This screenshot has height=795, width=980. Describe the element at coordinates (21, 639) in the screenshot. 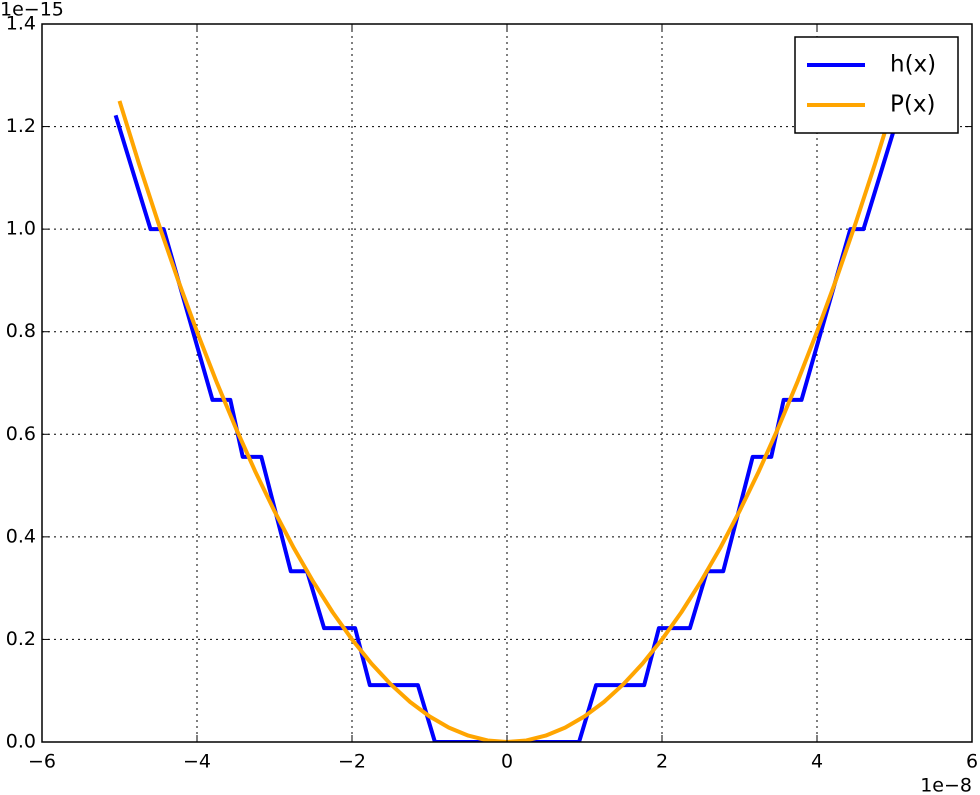

I see `y-tick-label: 0.2` at that location.